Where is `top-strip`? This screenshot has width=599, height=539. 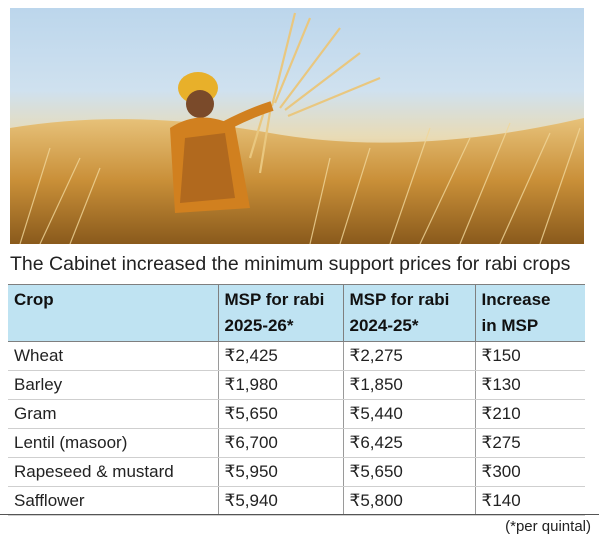 top-strip is located at coordinates (299, 4).